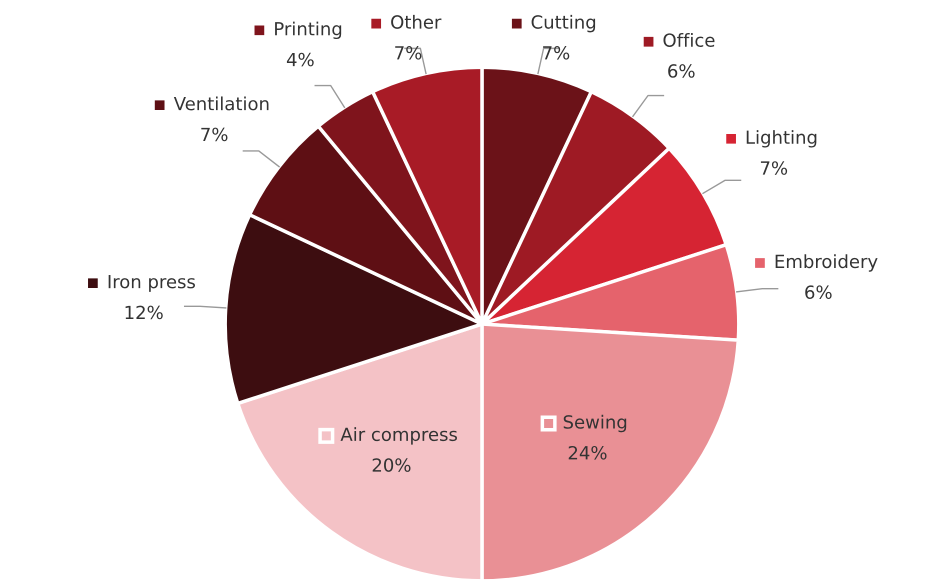 The width and height of the screenshot is (945, 586). What do you see at coordinates (398, 436) in the screenshot?
I see `slice-label: Air compress` at bounding box center [398, 436].